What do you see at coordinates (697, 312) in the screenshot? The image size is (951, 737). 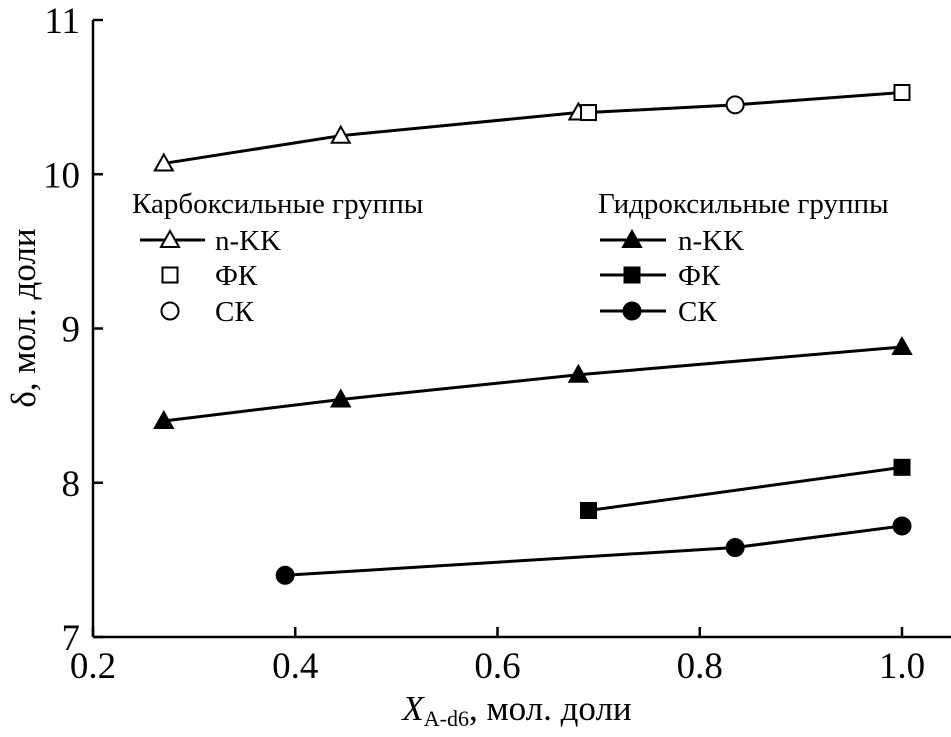 I see `legend-right-label: СК` at bounding box center [697, 312].